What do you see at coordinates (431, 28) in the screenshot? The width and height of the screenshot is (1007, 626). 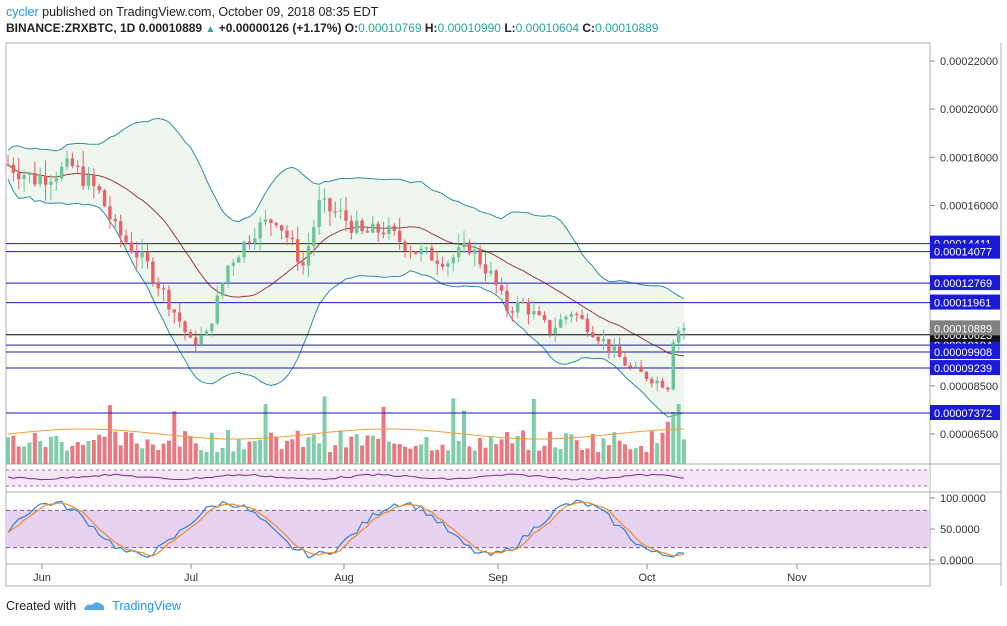 I see `high-label: H:` at bounding box center [431, 28].